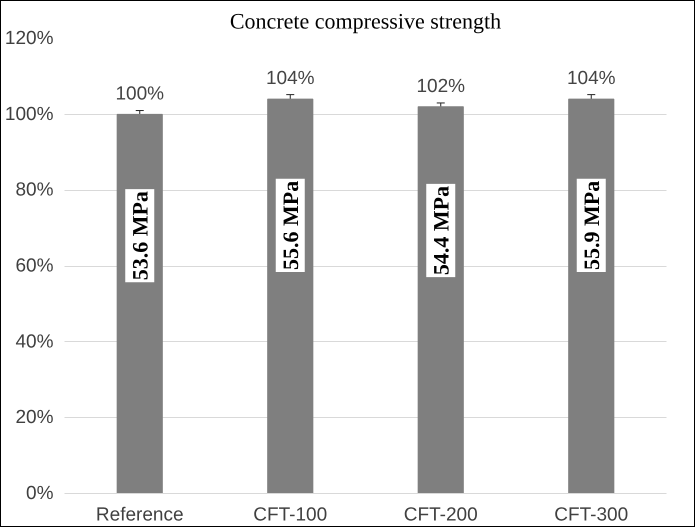 The width and height of the screenshot is (699, 531). What do you see at coordinates (441, 515) in the screenshot?
I see `x-tick-label: CFT-200` at bounding box center [441, 515].